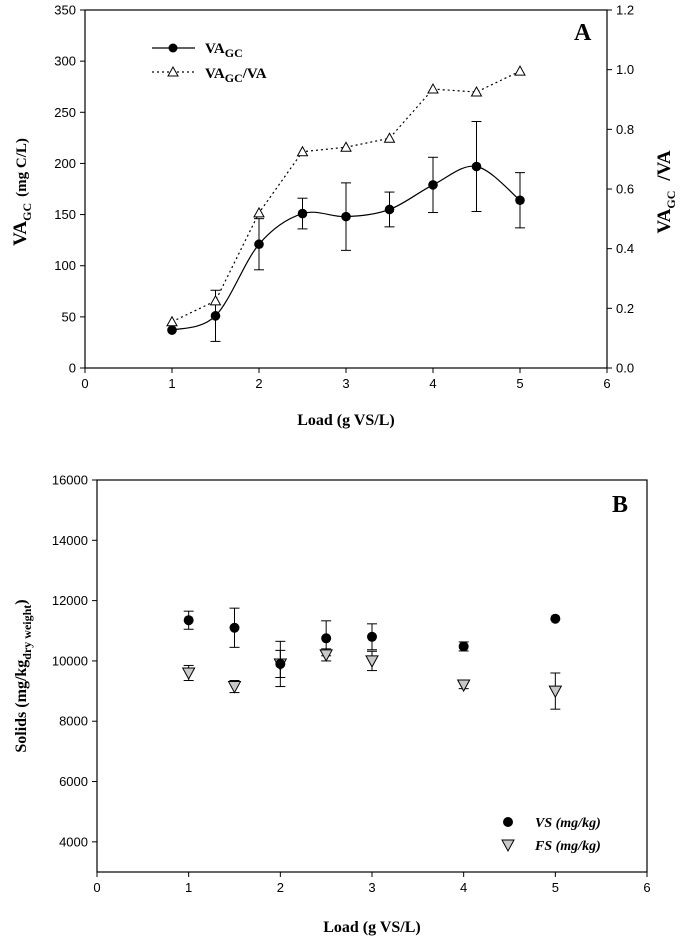 Image resolution: width=685 pixels, height=945 pixels. What do you see at coordinates (625, 129) in the screenshot?
I see `panel-a-y2-tick-label: 0.8` at bounding box center [625, 129].